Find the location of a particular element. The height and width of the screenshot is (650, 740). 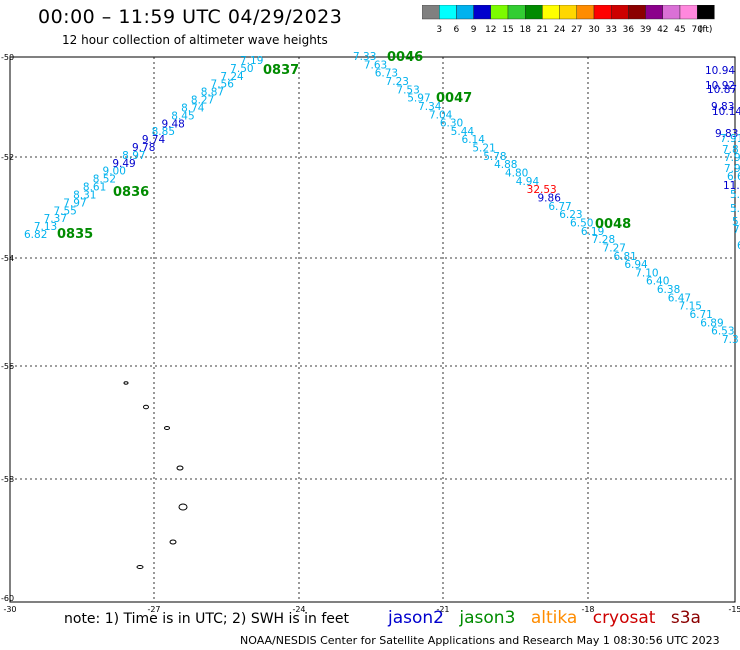

wave-height-label: 6.23 is located at coordinates (570, 215).